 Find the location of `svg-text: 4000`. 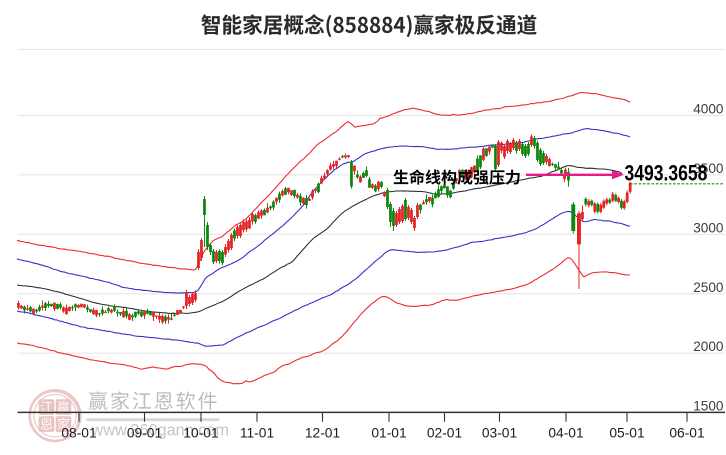

svg-text: 4000 is located at coordinates (708, 109).